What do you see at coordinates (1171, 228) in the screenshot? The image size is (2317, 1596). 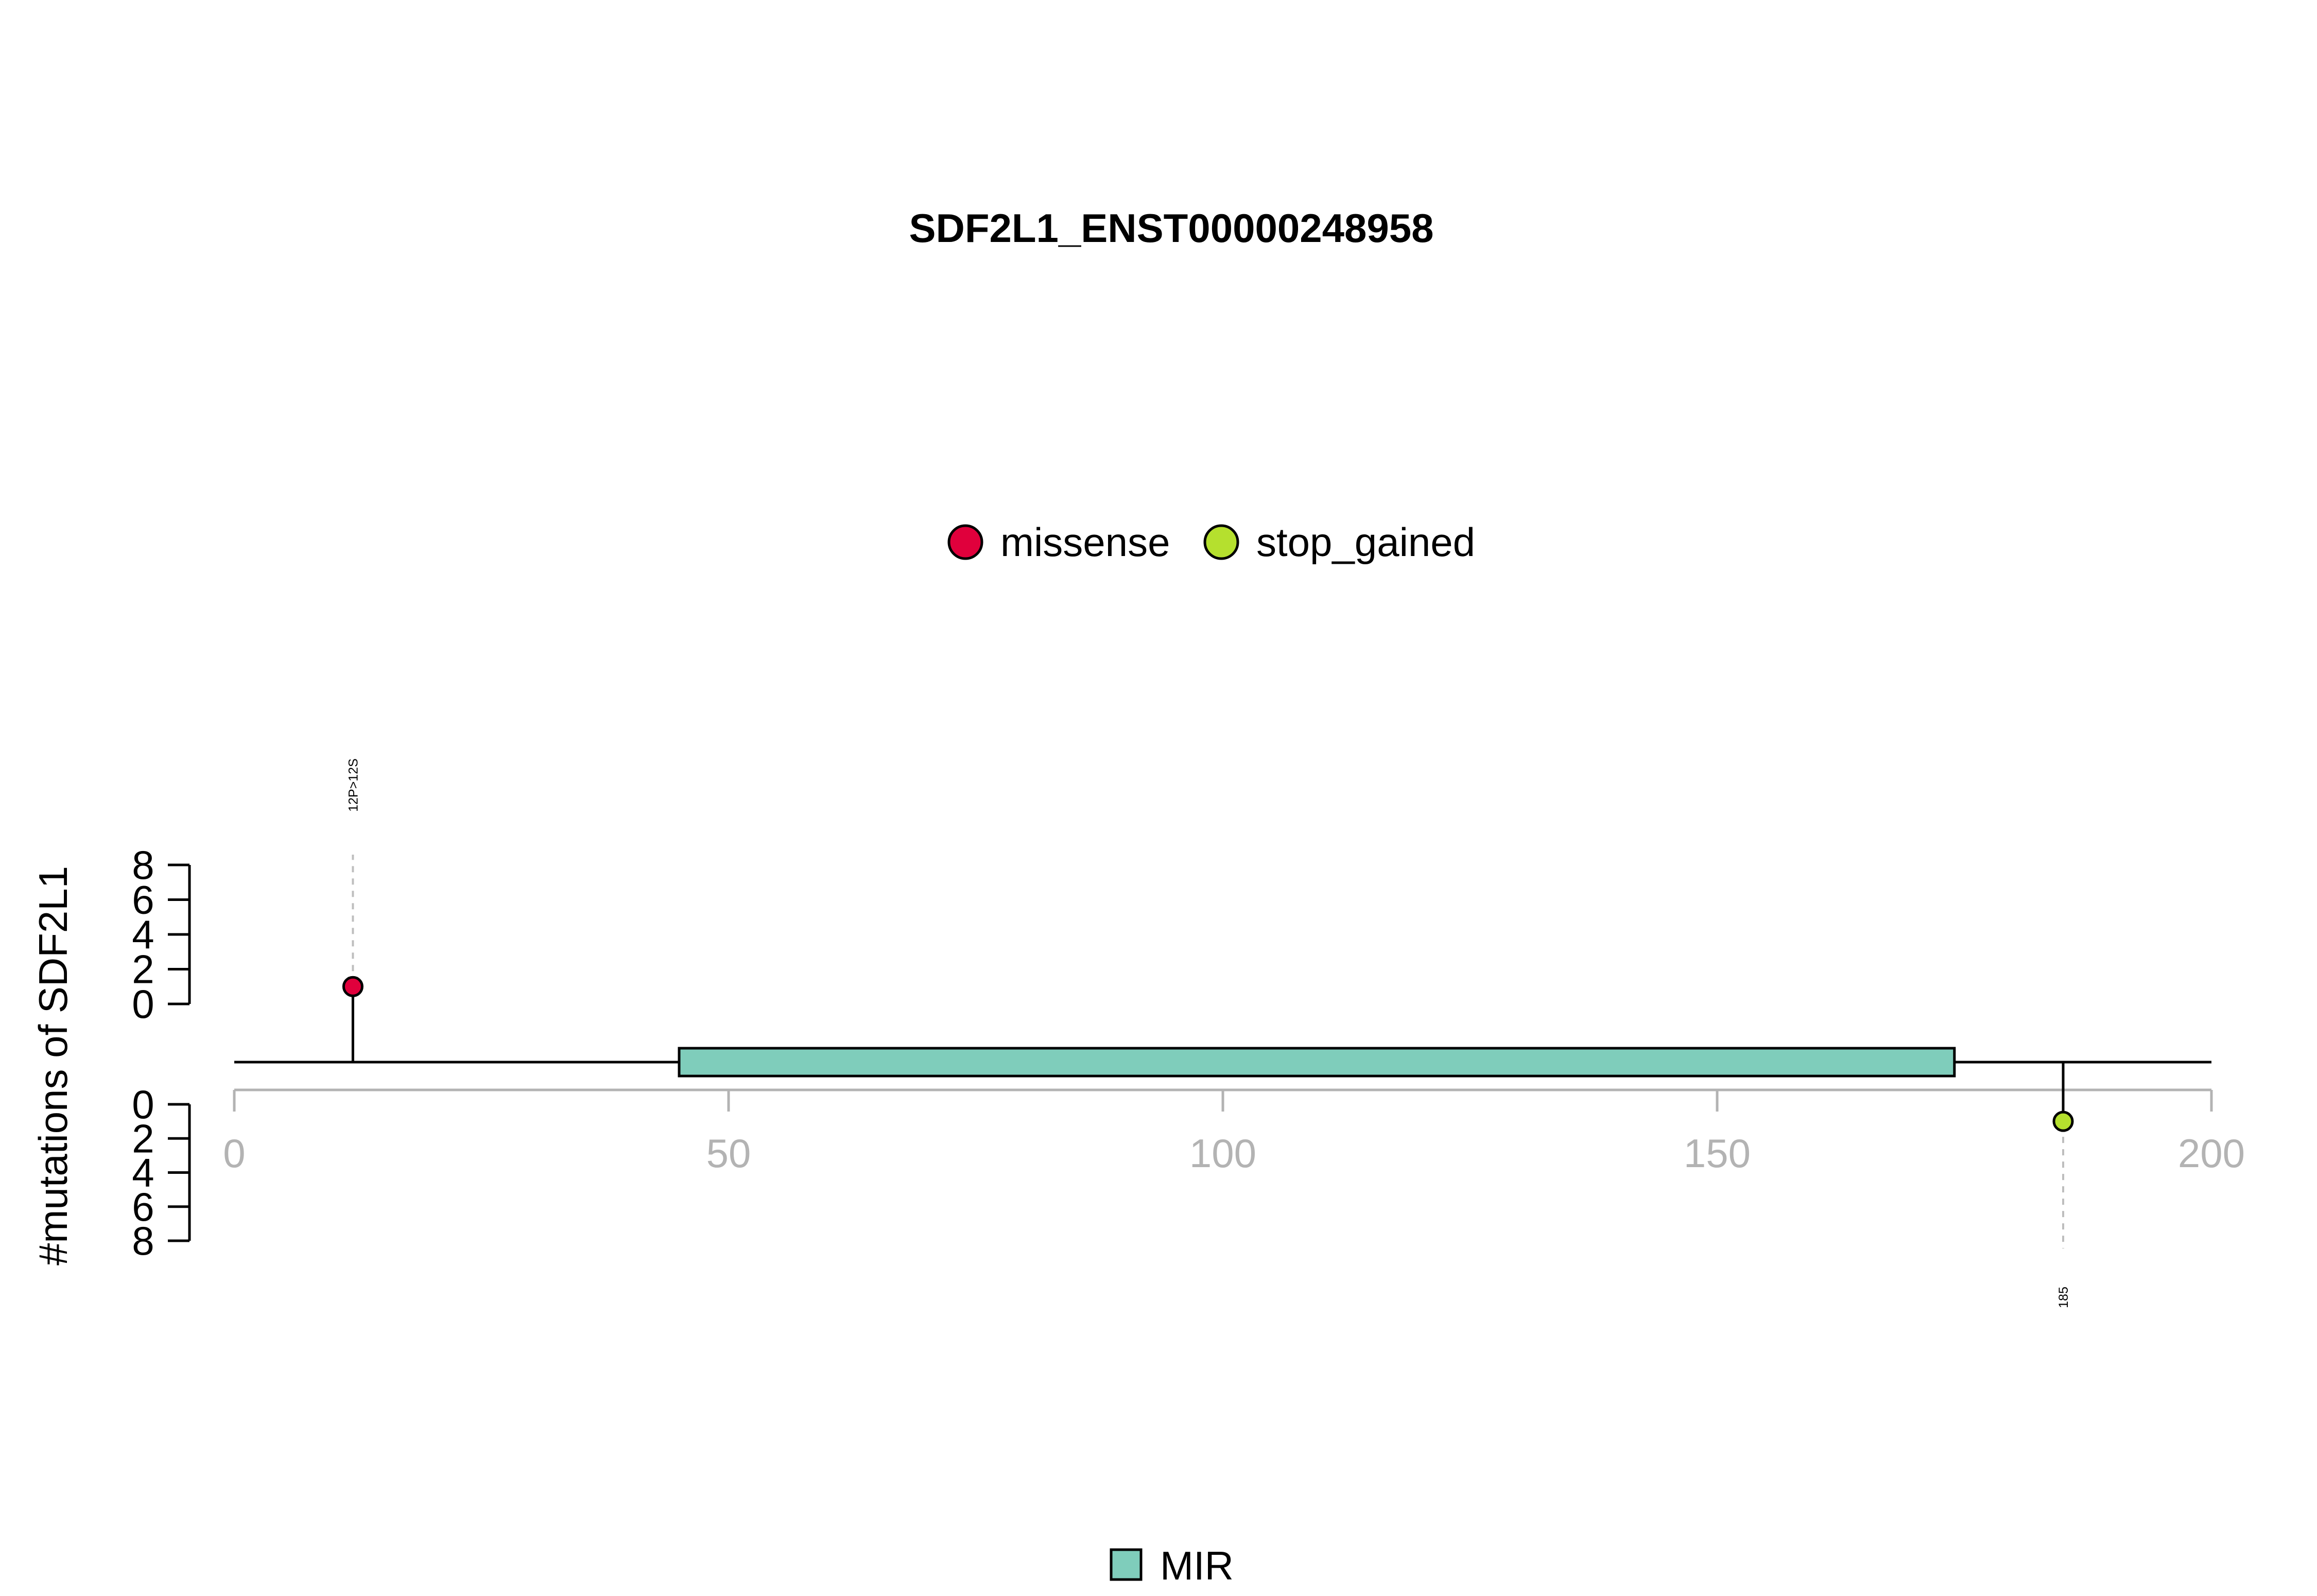 I see `chart-title: SDF2L1_ENST00000248958` at bounding box center [1171, 228].